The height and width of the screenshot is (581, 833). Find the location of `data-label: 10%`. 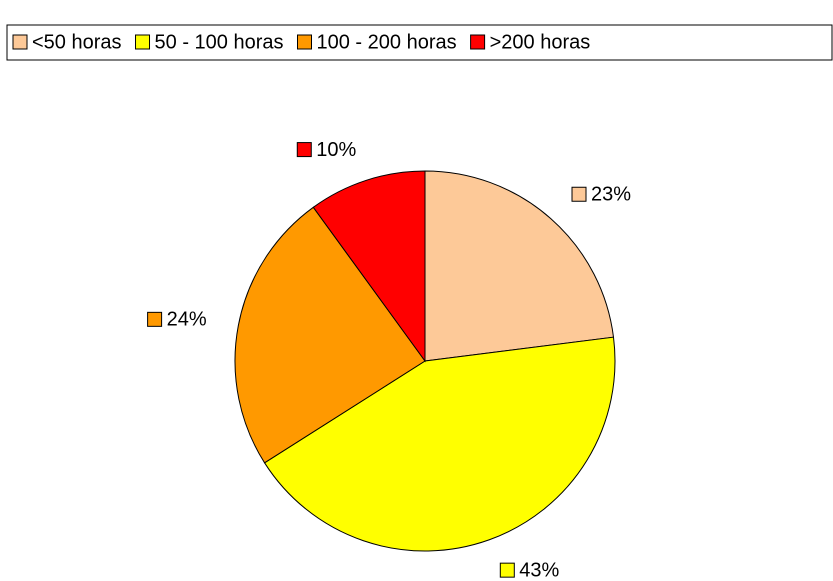

data-label: 10% is located at coordinates (336, 150).